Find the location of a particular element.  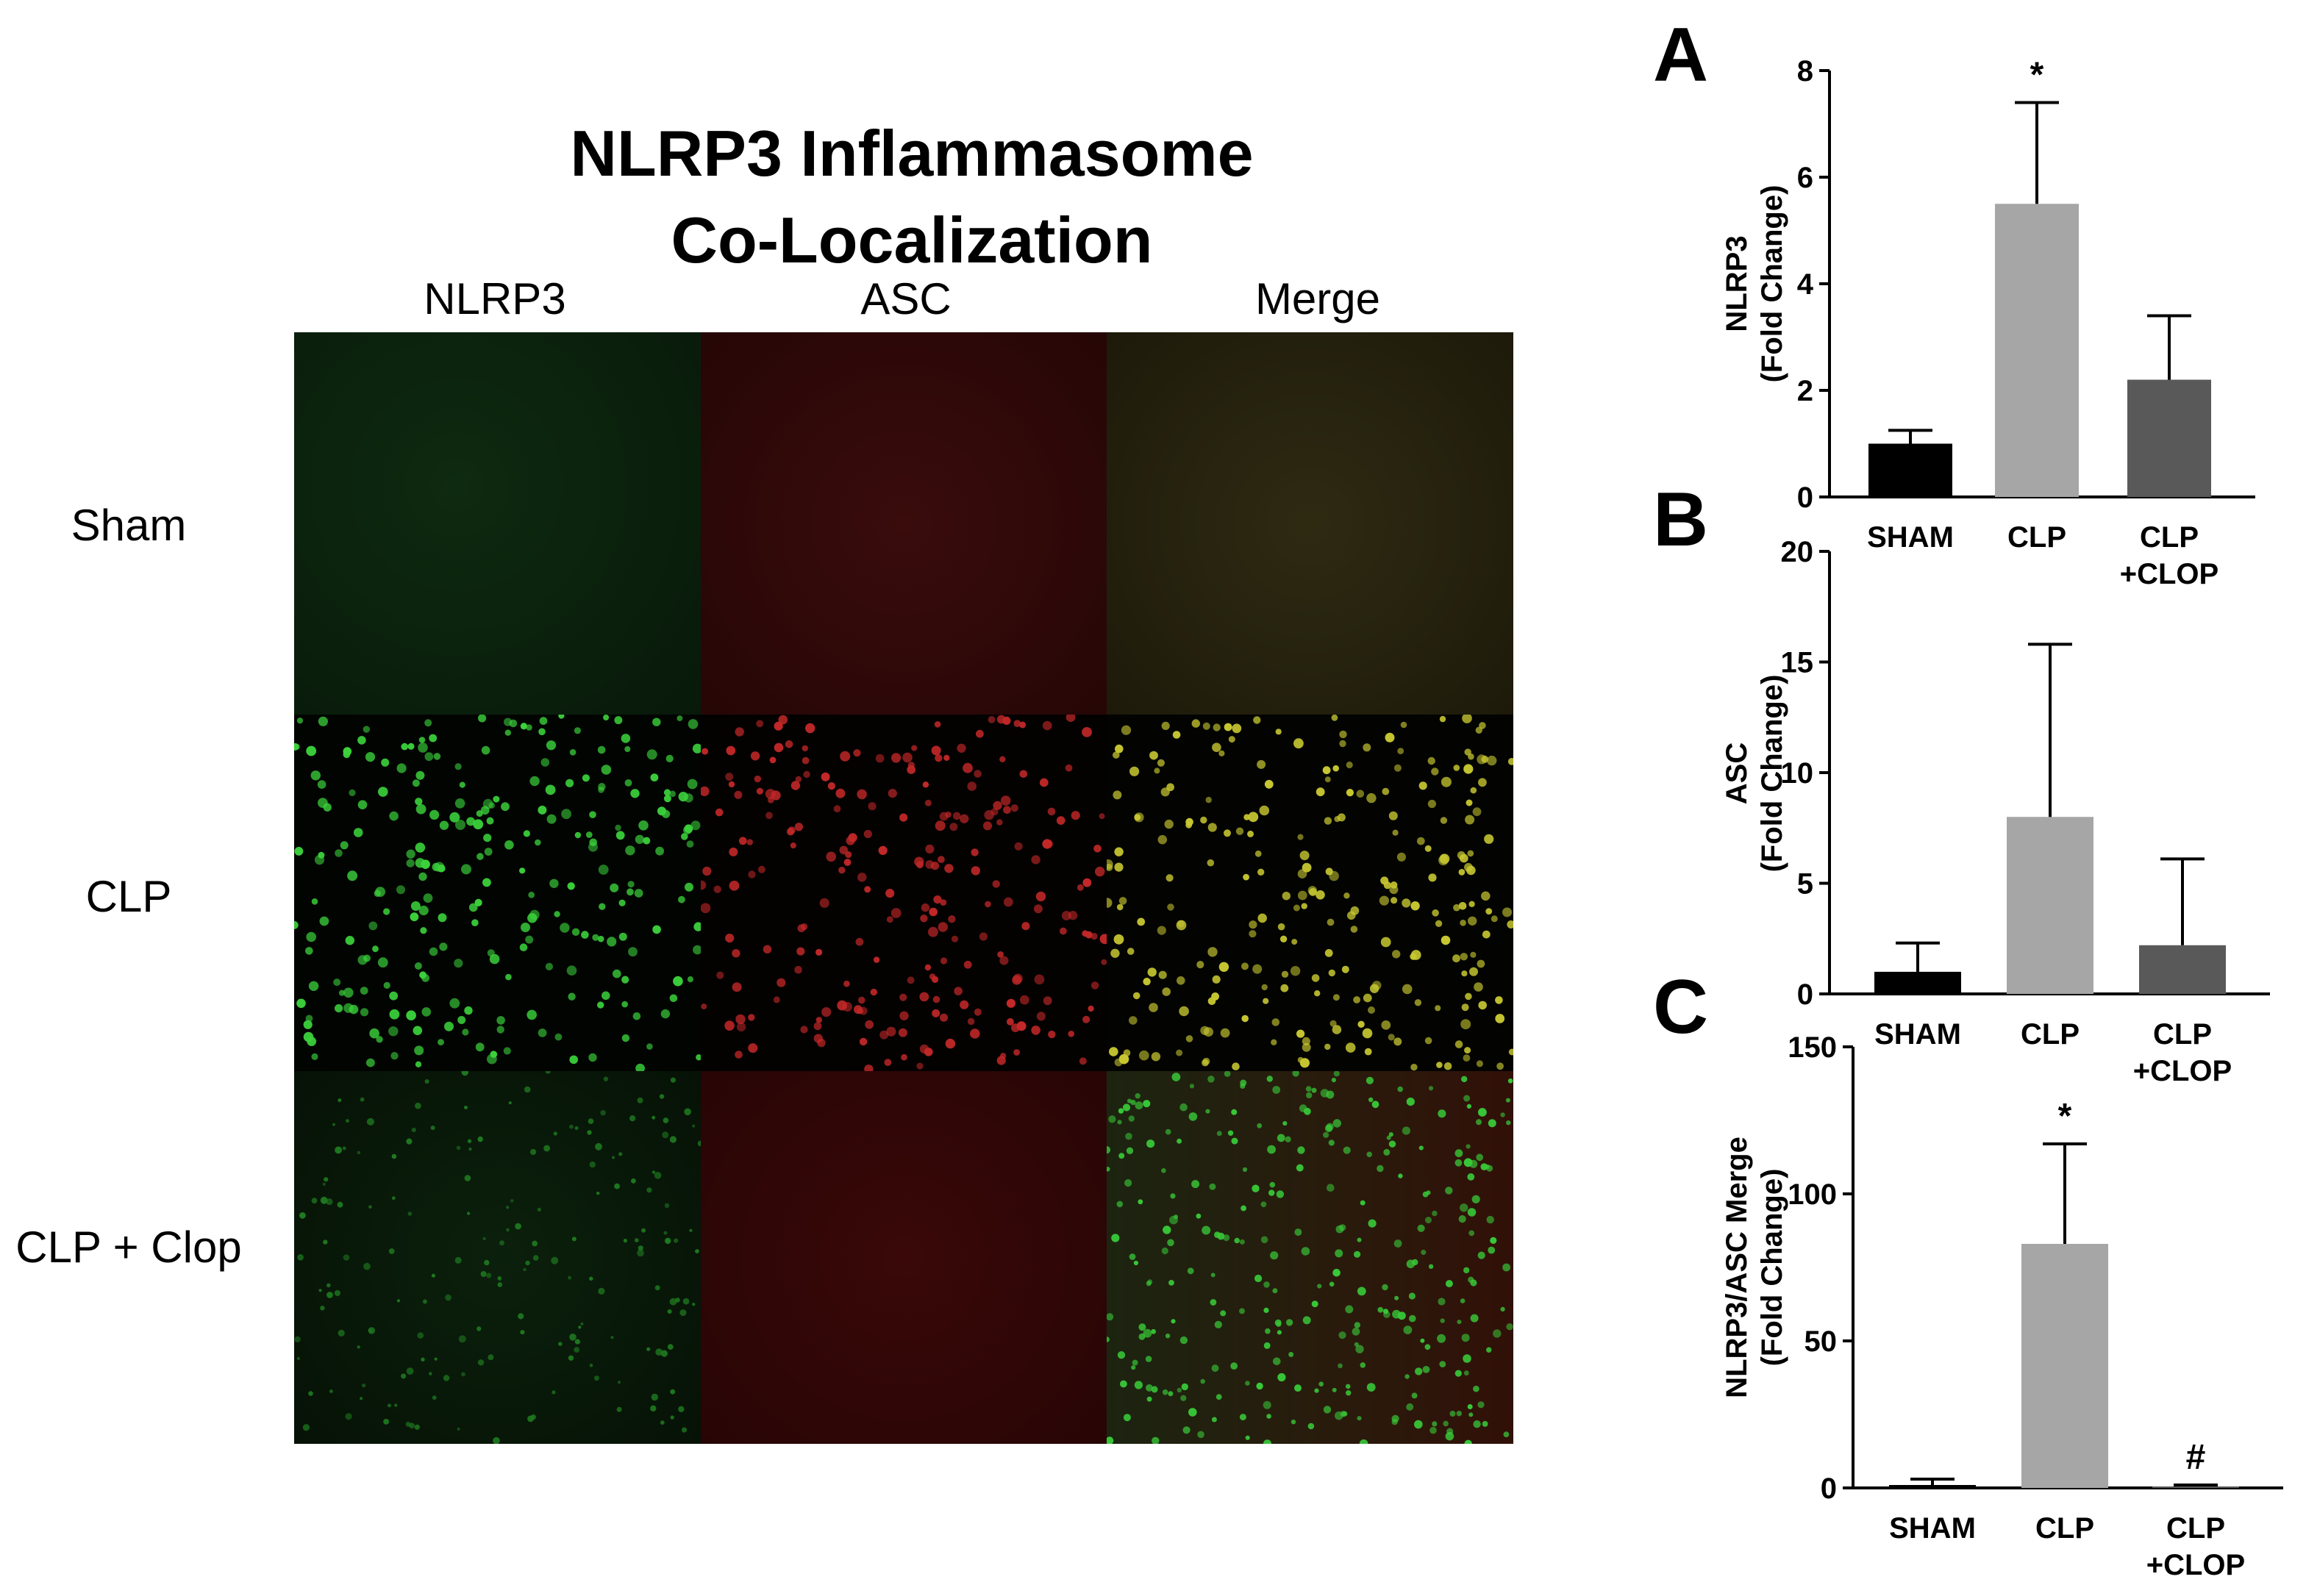

y-tick-label-c: 0 is located at coordinates (1829, 1488).